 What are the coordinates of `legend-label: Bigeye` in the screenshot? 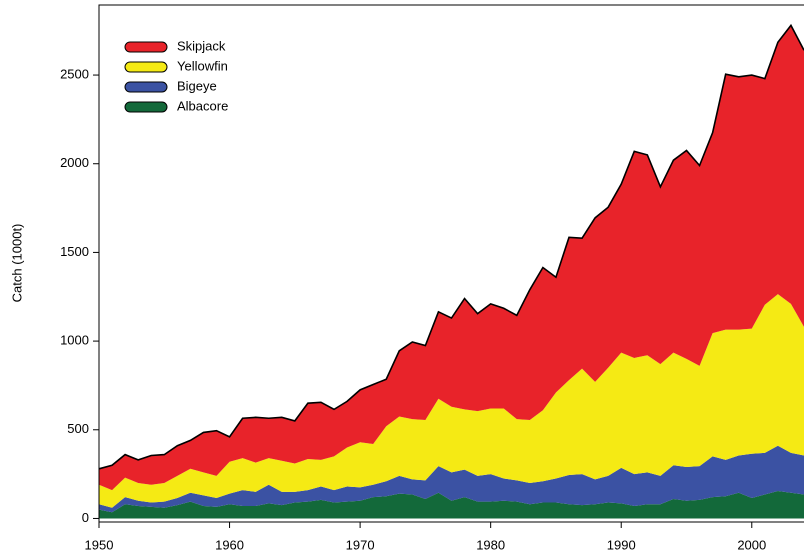 It's located at (197, 85).